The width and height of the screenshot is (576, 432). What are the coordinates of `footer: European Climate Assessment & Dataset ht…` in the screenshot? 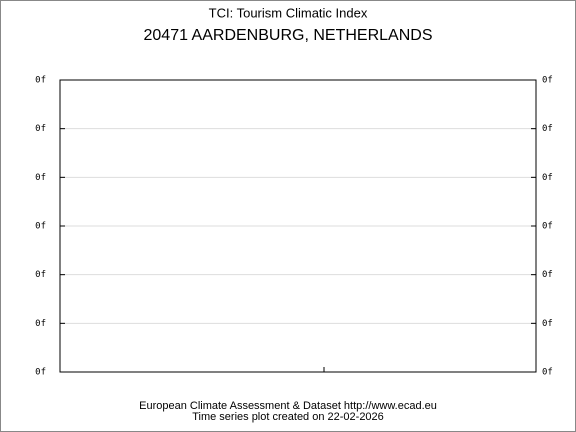 It's located at (288, 406).